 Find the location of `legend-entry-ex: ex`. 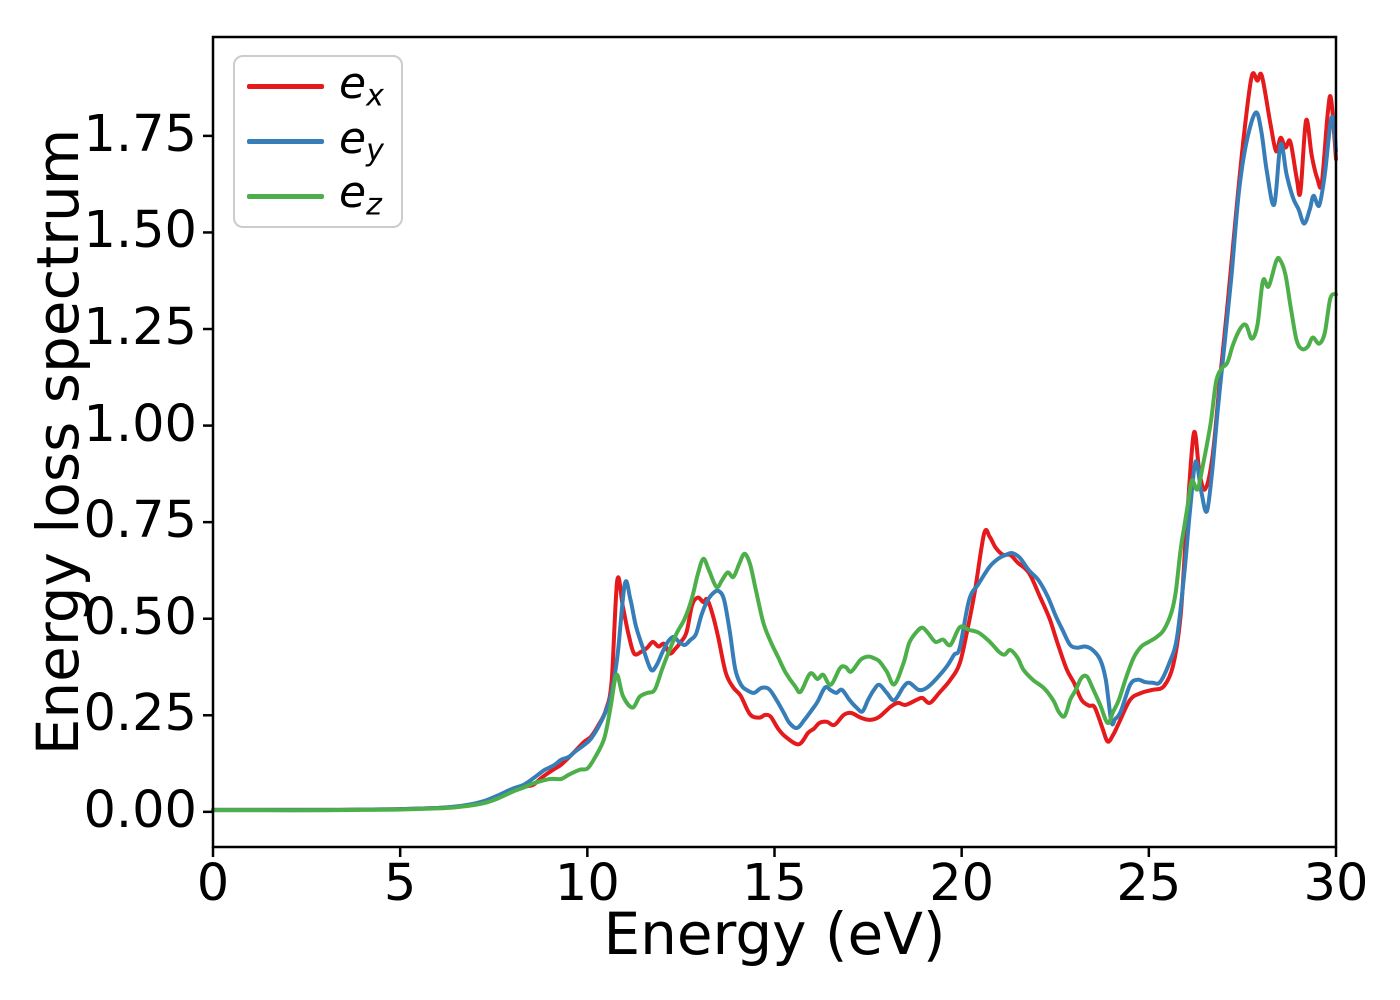

legend-entry-ex: ex is located at coordinates (324, 87).